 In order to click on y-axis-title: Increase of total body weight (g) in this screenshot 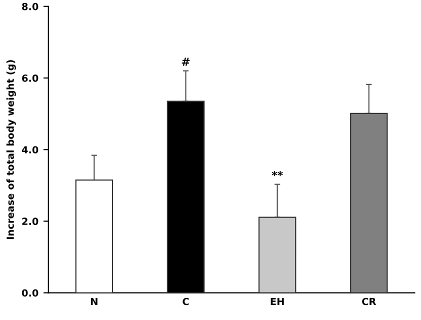, I will do `click(11, 149)`.